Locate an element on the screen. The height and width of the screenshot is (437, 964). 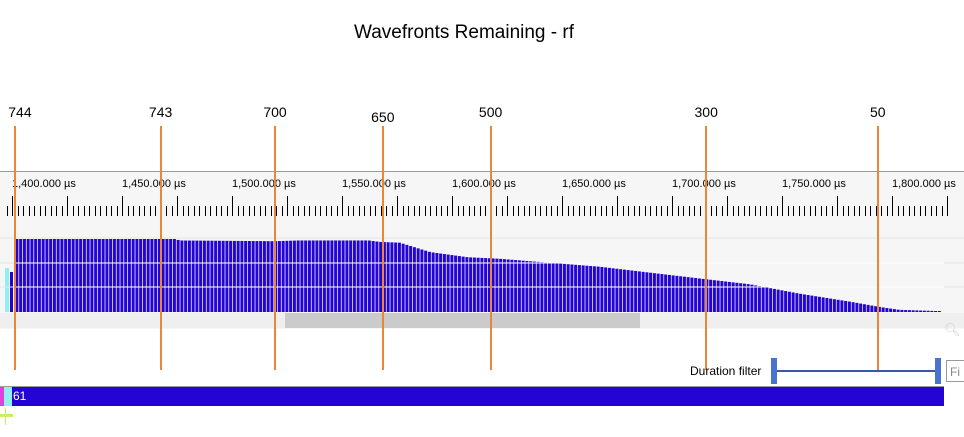
filter-input: Fi is located at coordinates (955, 371).